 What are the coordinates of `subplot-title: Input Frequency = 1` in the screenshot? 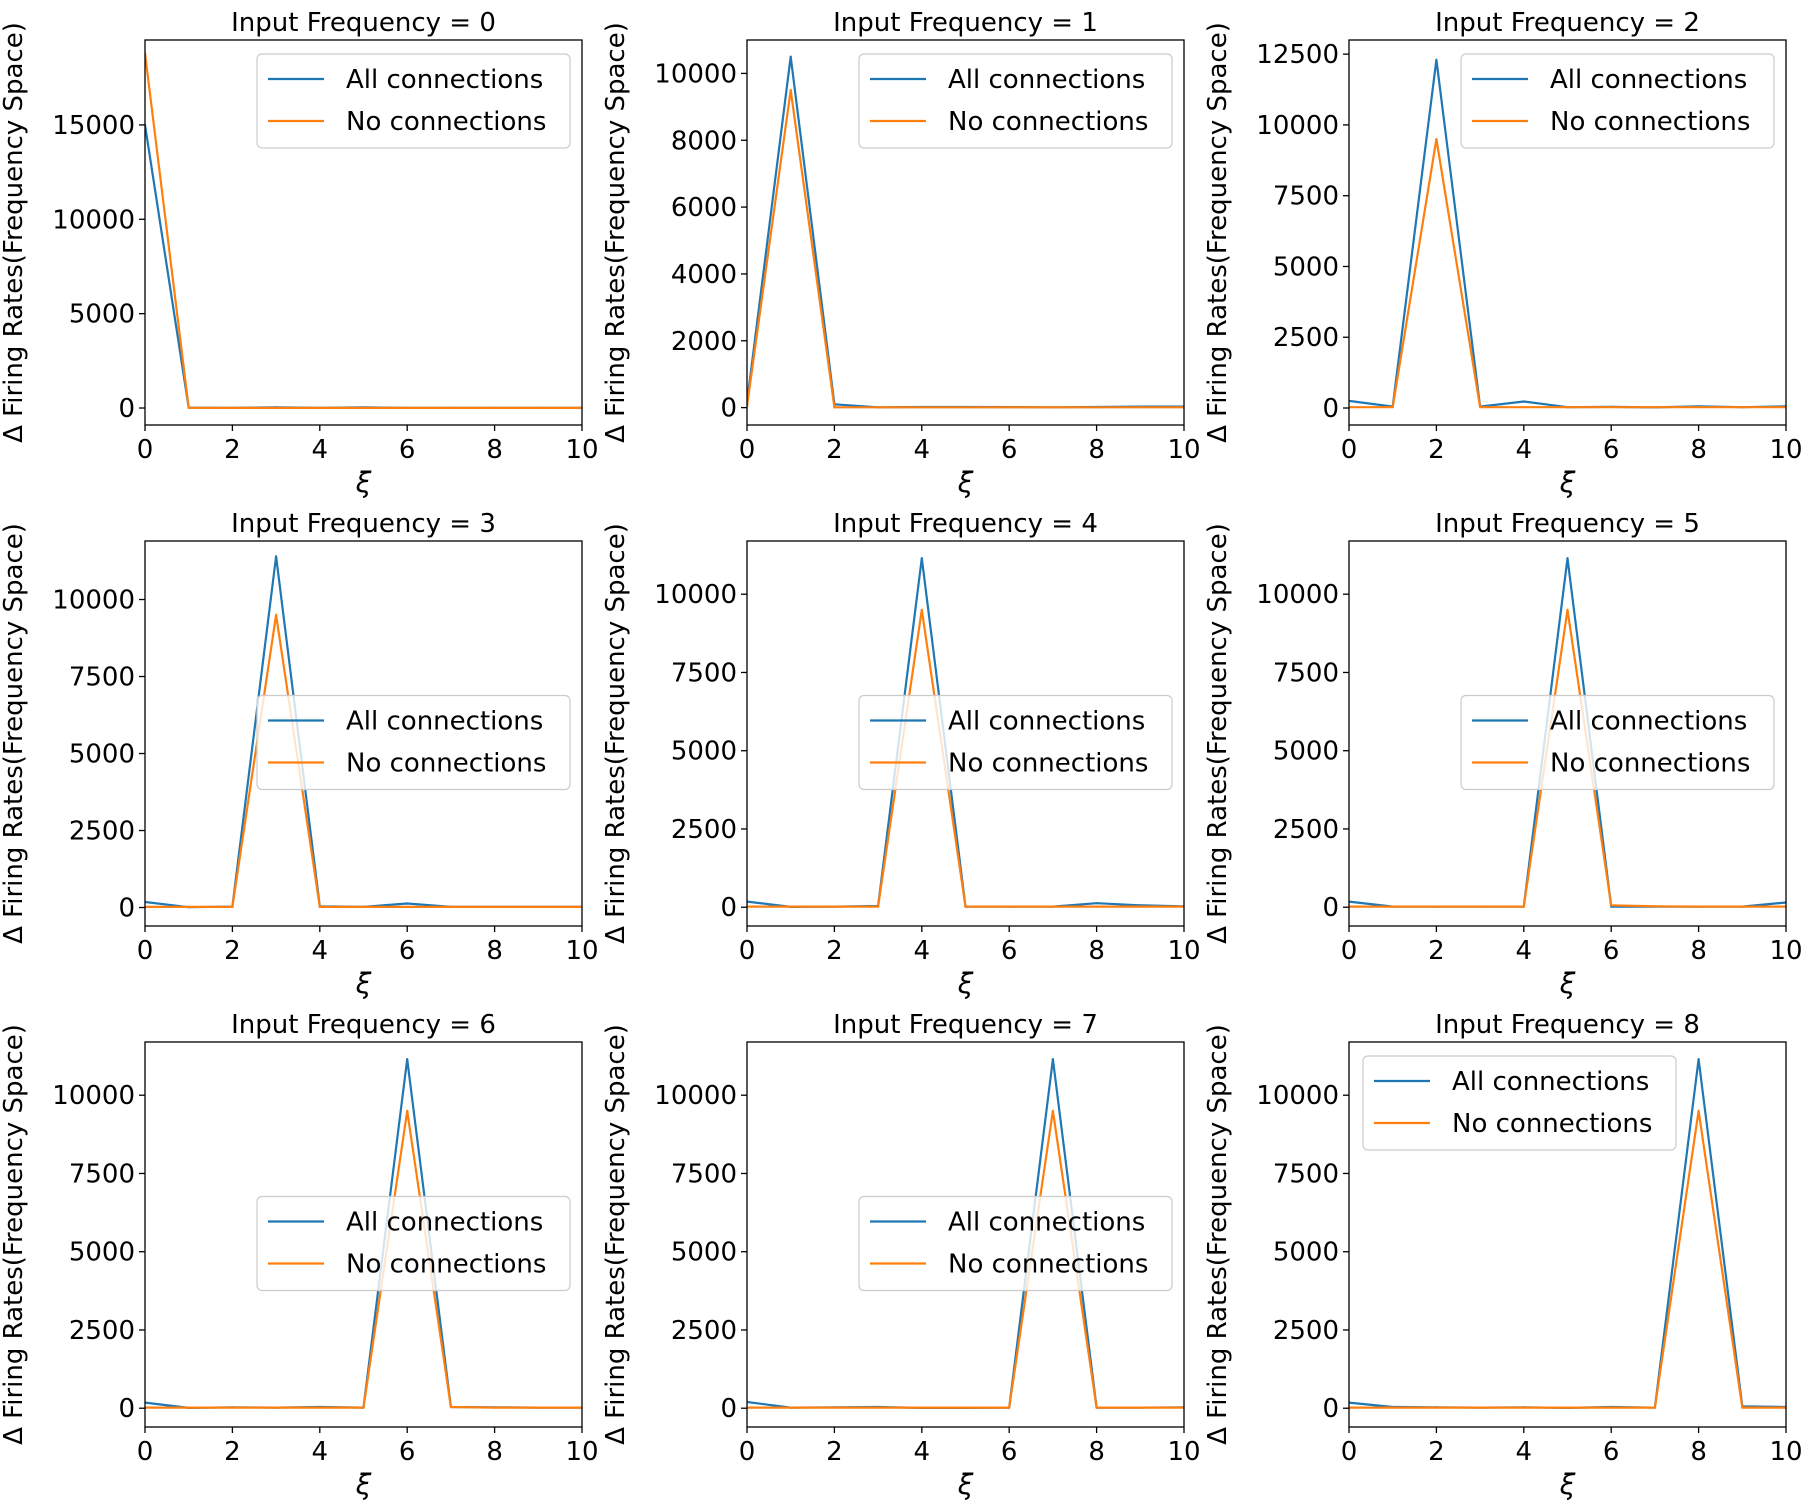 It's located at (965, 23).